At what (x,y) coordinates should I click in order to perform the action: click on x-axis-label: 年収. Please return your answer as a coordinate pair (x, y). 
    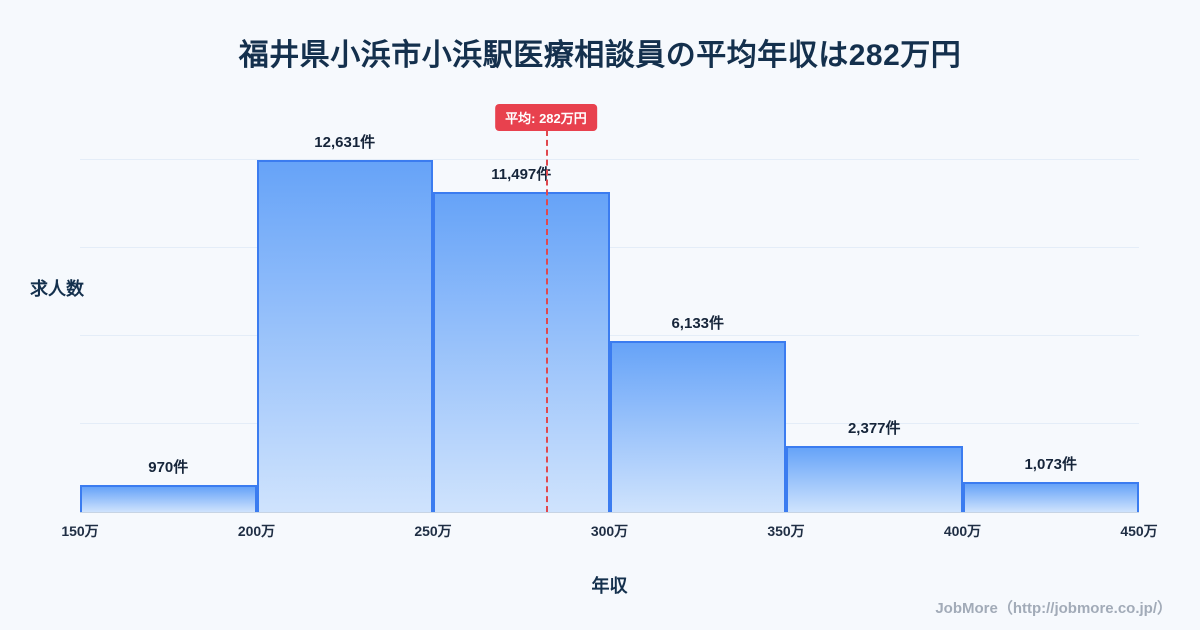
    Looking at the image, I should click on (609, 586).